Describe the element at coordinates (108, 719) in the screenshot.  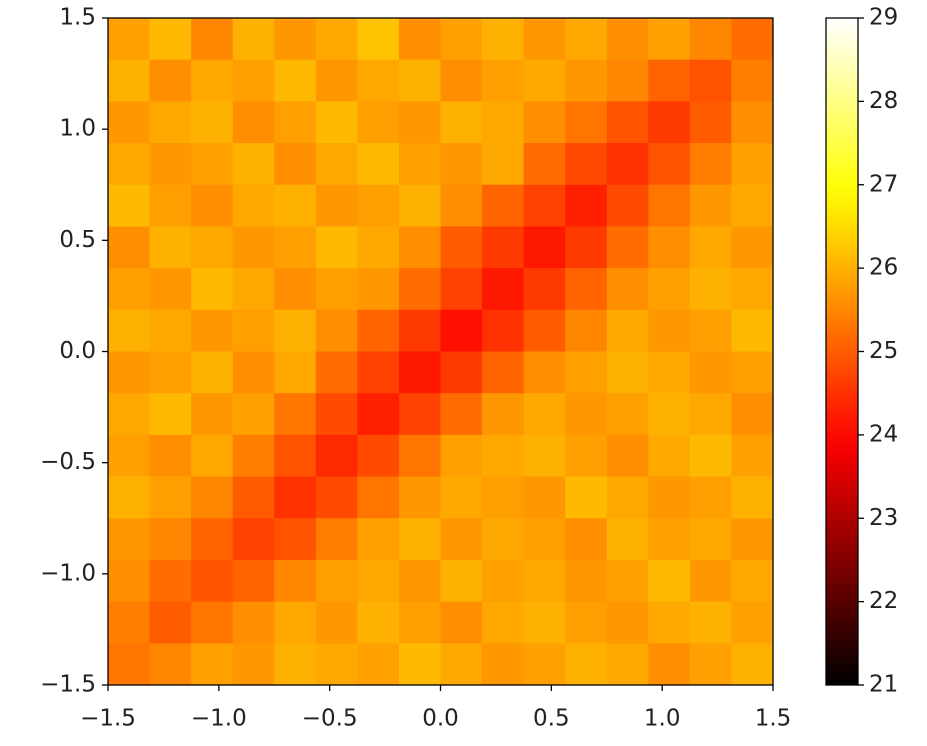
I see `x-tick-label: −1.5` at that location.